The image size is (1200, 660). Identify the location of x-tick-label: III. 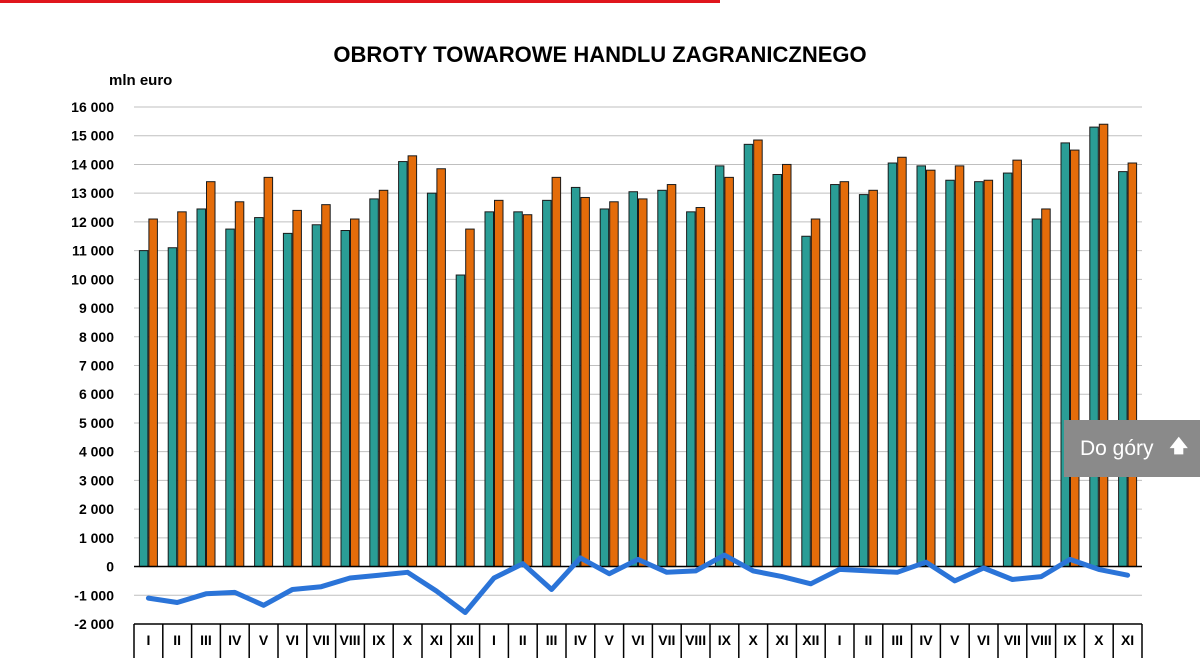
(552, 640).